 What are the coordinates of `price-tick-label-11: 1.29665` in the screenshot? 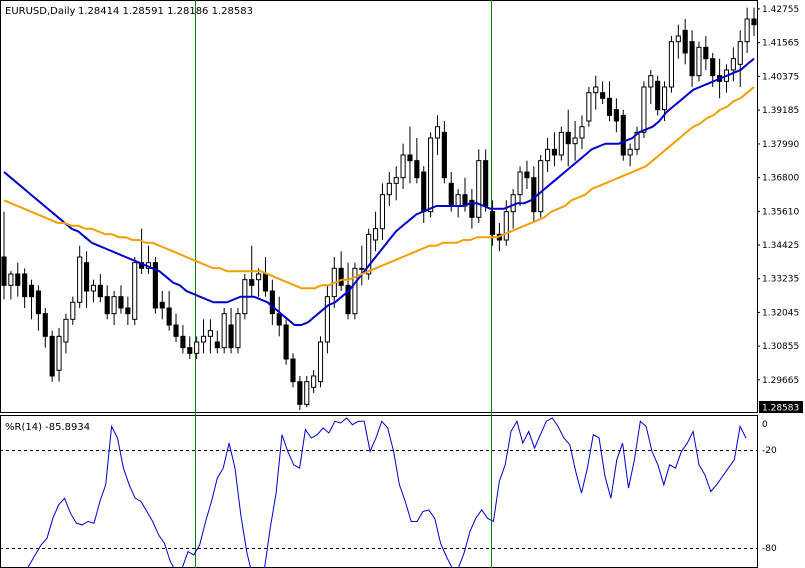 It's located at (780, 381).